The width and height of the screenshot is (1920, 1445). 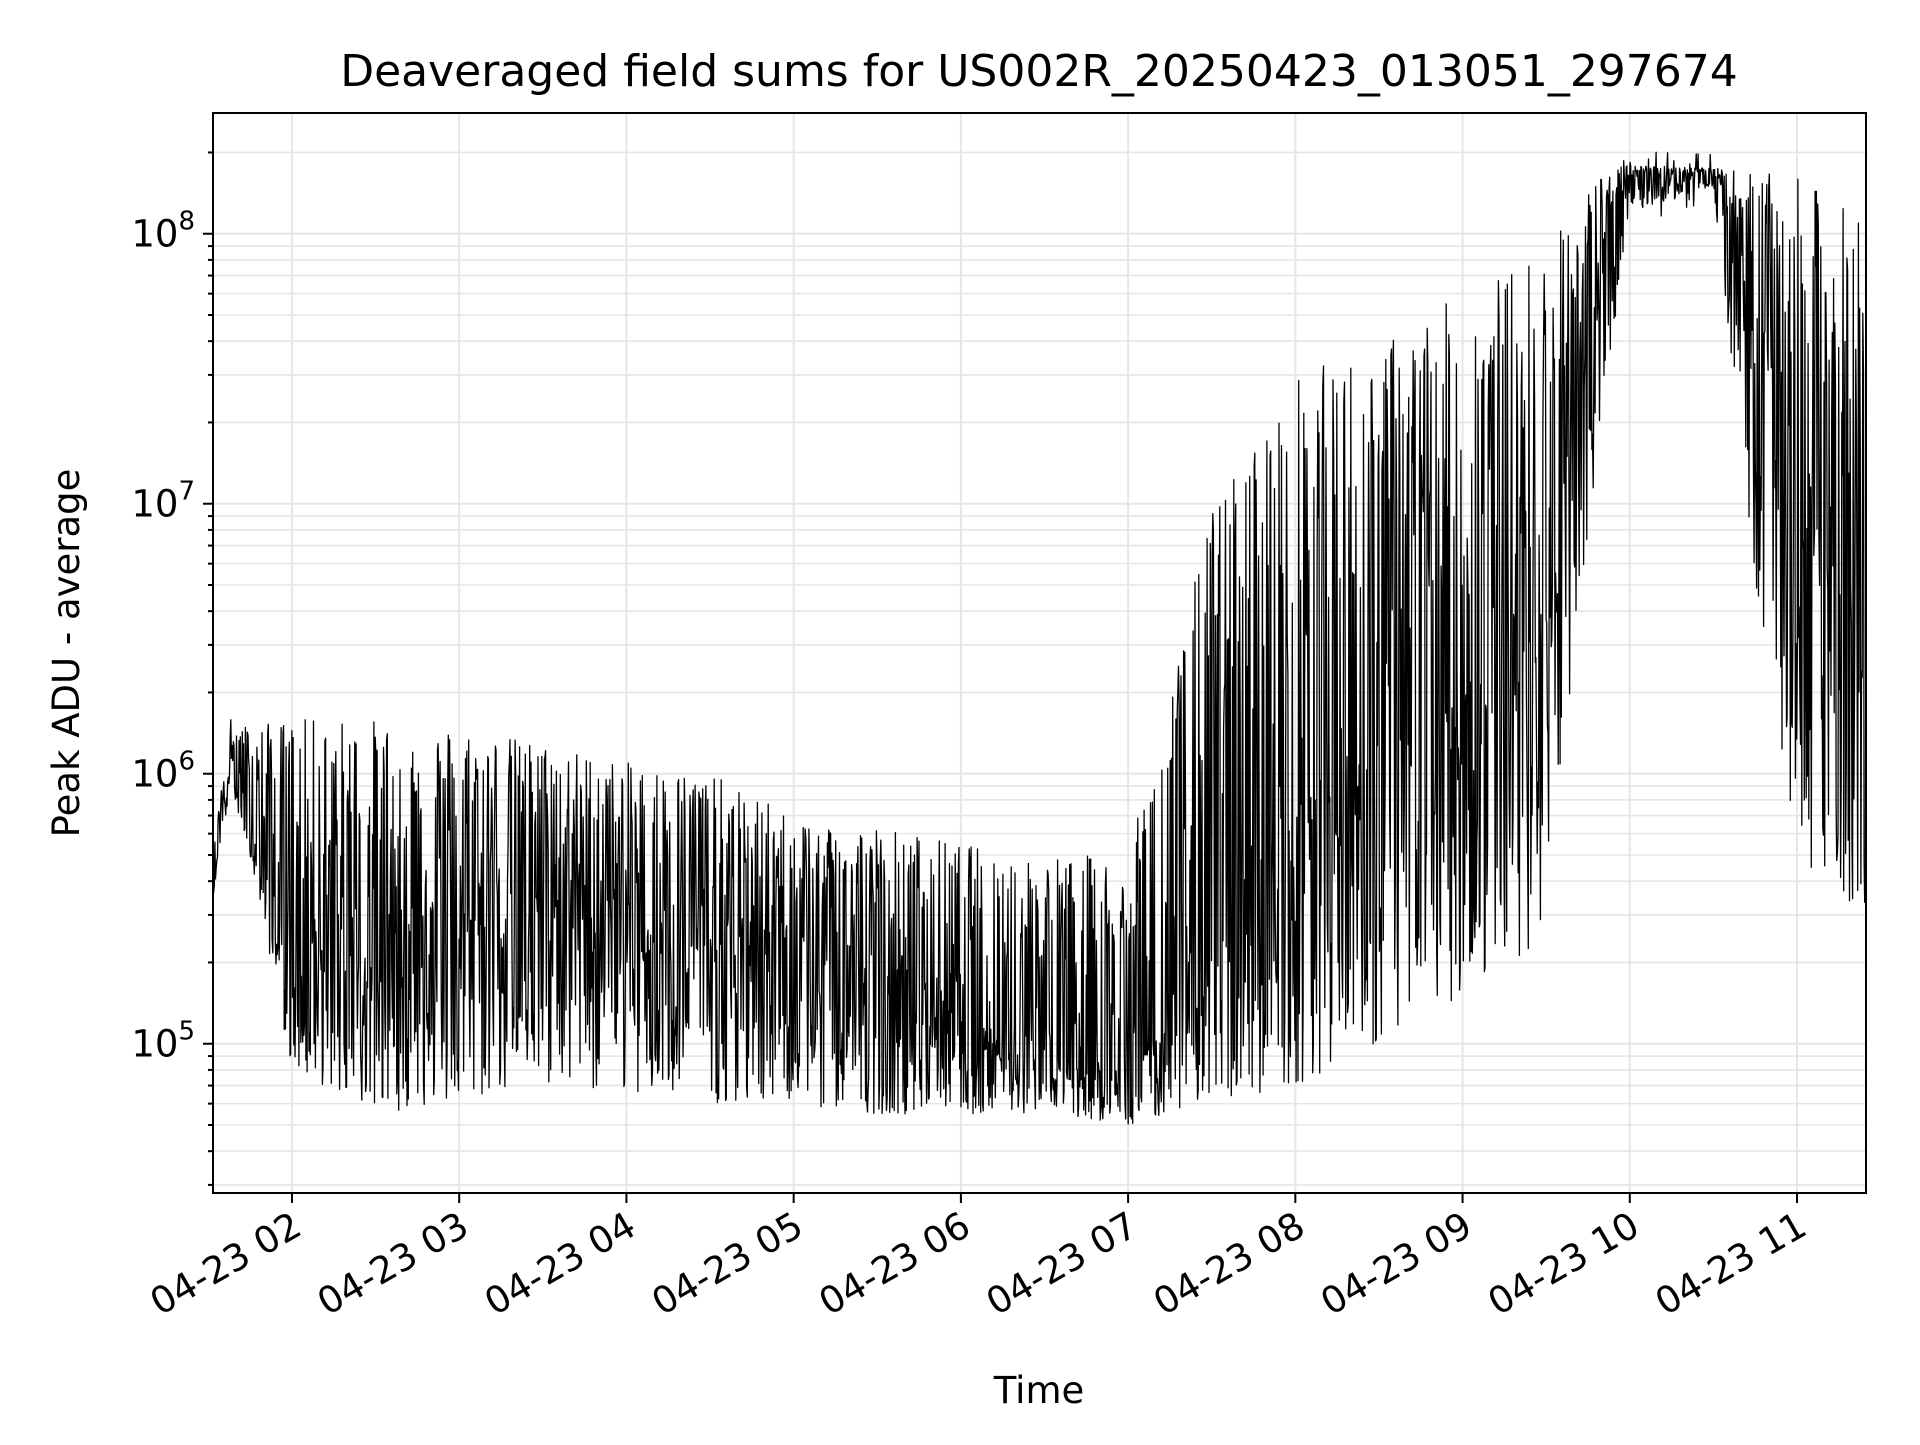 I want to click on y-tick-label: 10⁷, so click(x=163, y=501).